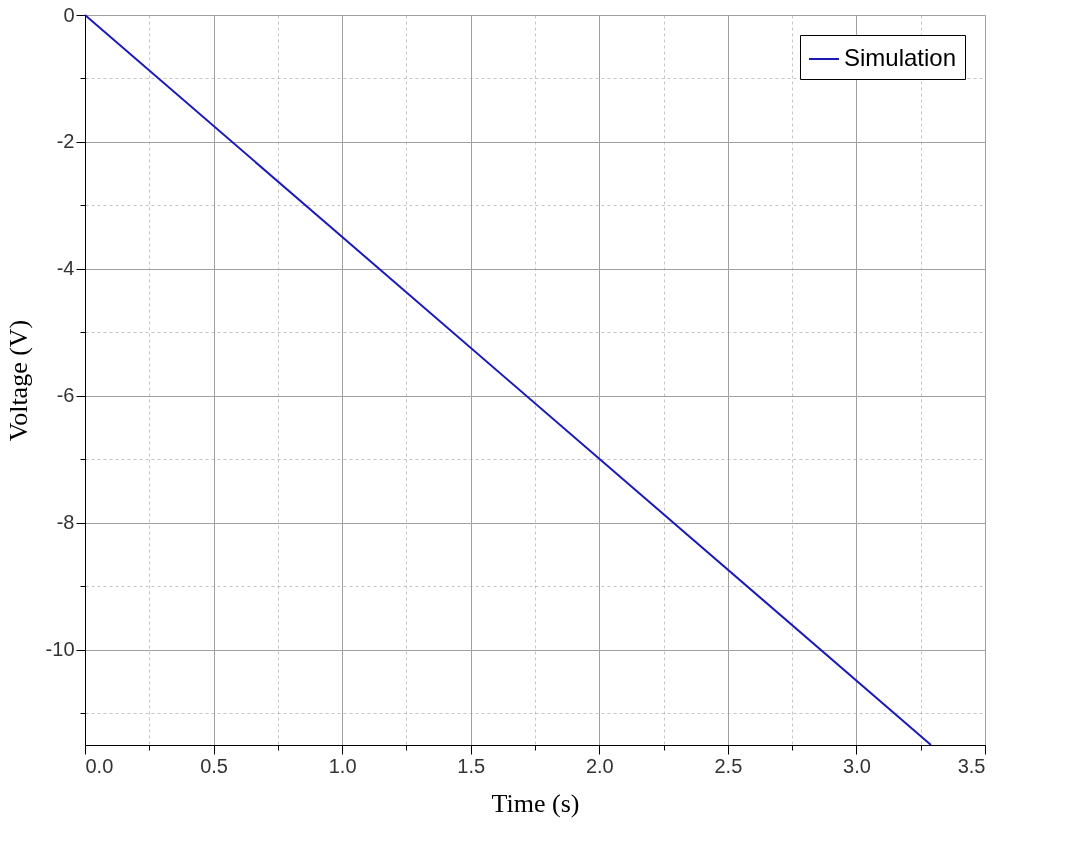 Image resolution: width=1078 pixels, height=861 pixels. What do you see at coordinates (69, 14) in the screenshot?
I see `y-tick-label: 0` at bounding box center [69, 14].